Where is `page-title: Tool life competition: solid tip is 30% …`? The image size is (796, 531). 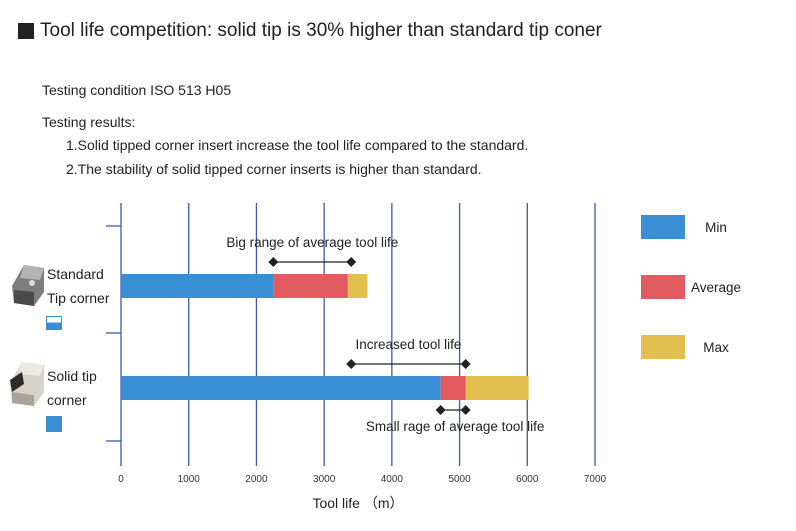 page-title: Tool life competition: solid tip is 30% … is located at coordinates (321, 30).